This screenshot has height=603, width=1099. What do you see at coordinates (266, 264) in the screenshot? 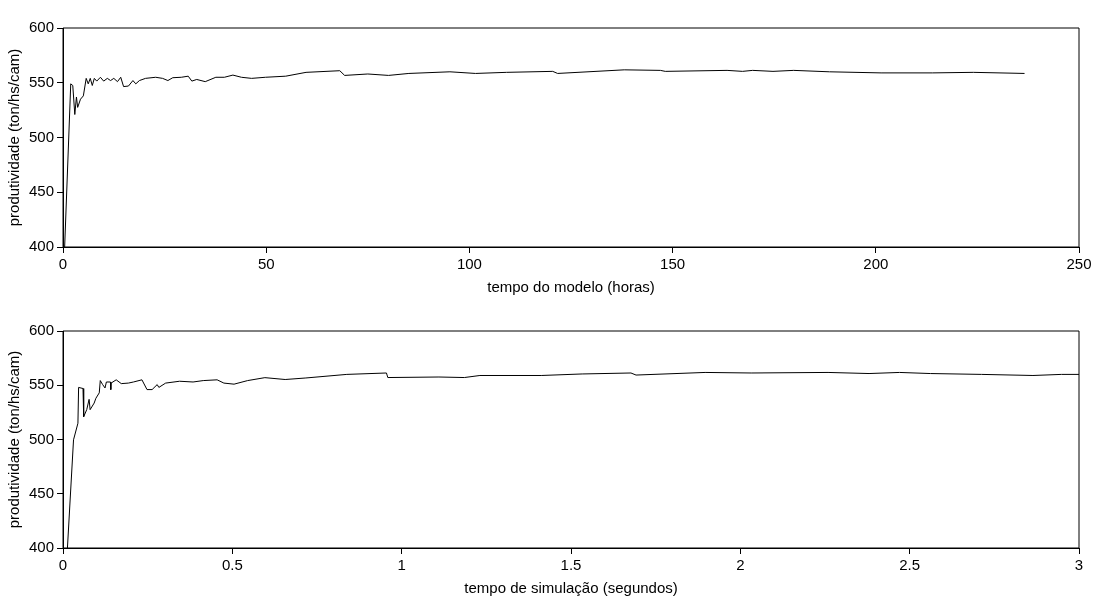
I see `x-tick-label: 50` at bounding box center [266, 264].